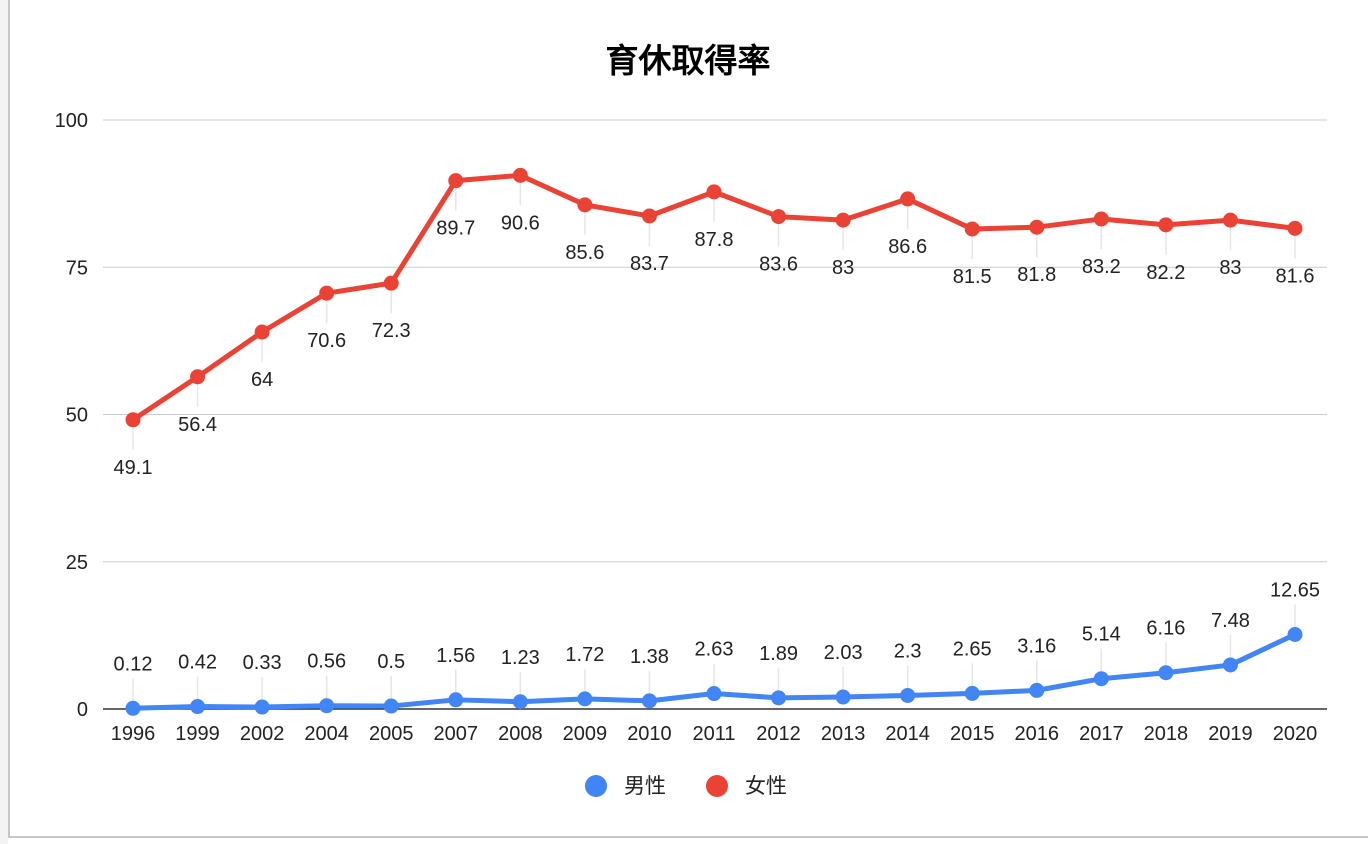 Image resolution: width=1368 pixels, height=844 pixels. Describe the element at coordinates (391, 662) in the screenshot. I see `data-label: 0.5` at that location.